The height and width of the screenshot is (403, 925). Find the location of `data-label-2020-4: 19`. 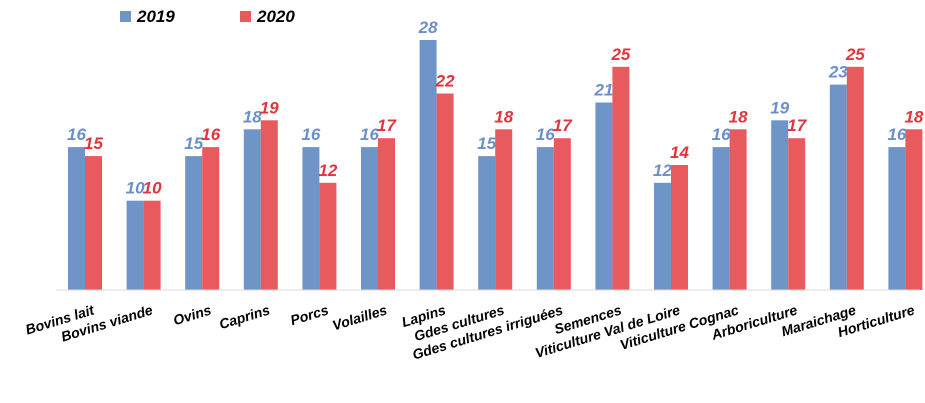

data-label-2020-4: 19 is located at coordinates (269, 107).